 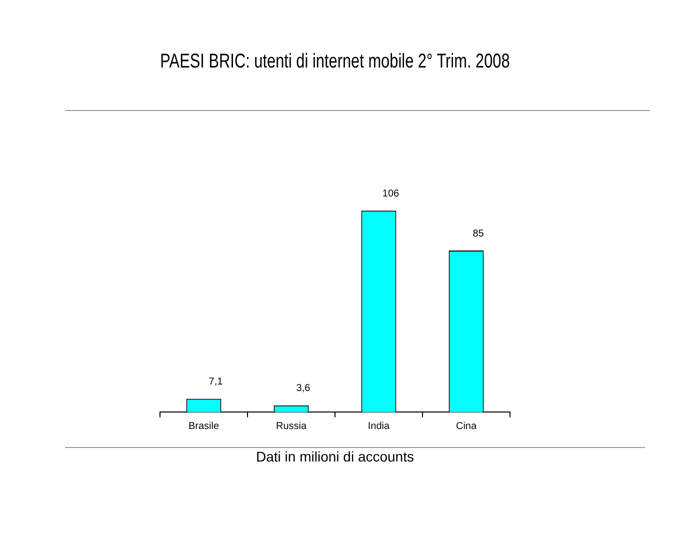 What do you see at coordinates (204, 426) in the screenshot?
I see `x-tick-label: Brasile` at bounding box center [204, 426].